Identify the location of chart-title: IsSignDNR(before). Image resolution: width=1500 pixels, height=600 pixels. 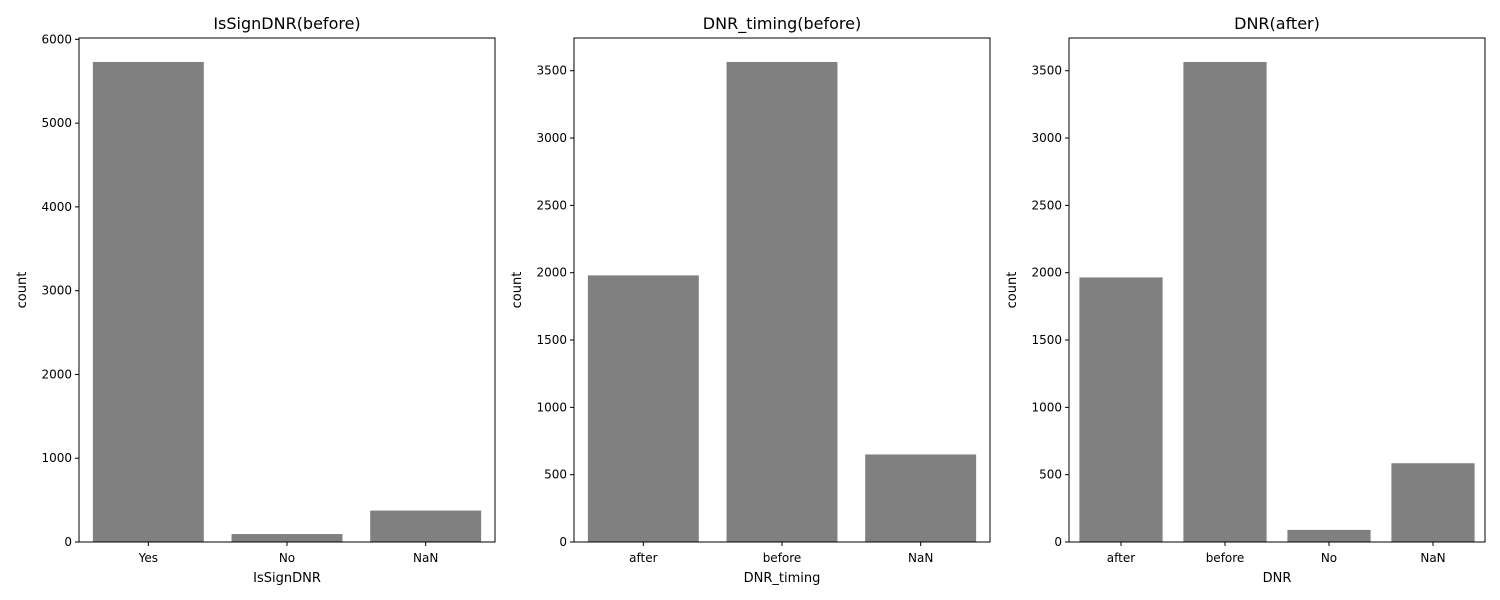
(286, 23).